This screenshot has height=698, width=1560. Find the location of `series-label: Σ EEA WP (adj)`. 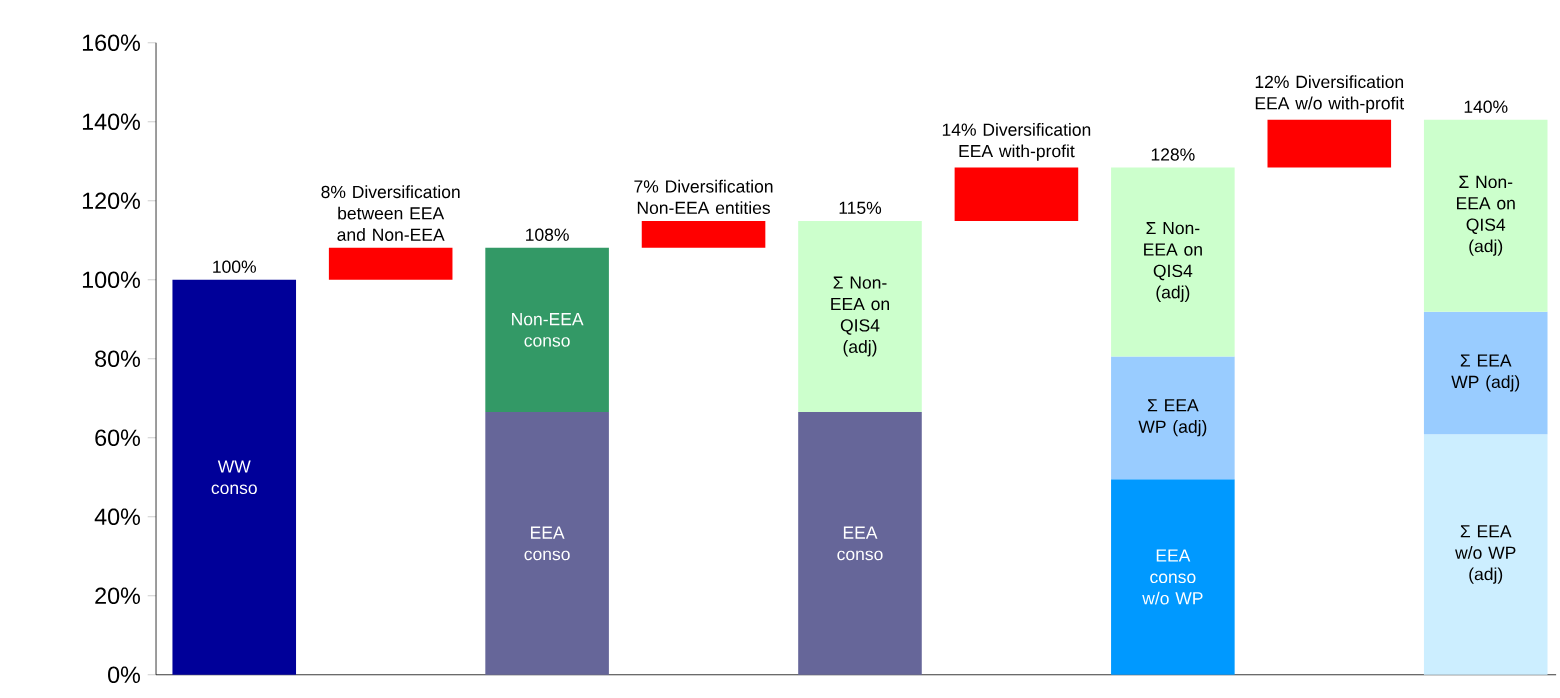

series-label: Σ EEA WP (adj) is located at coordinates (1485, 373).